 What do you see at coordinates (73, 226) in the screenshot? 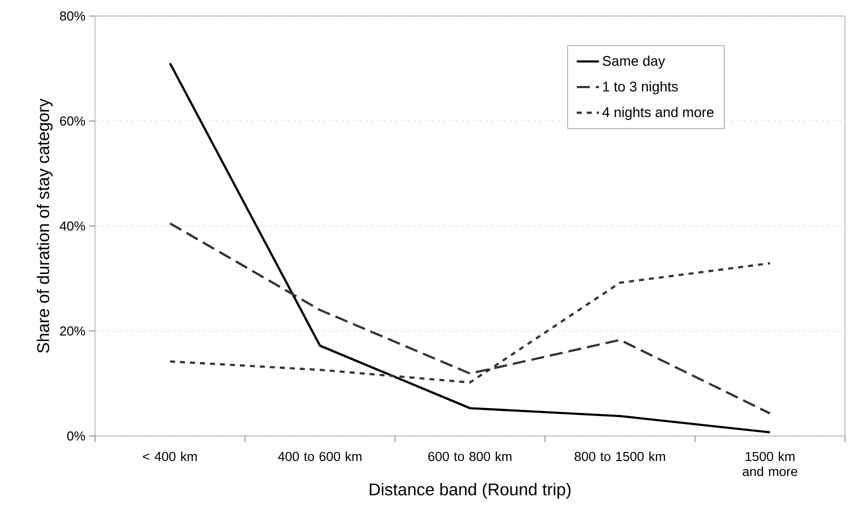
I see `y-tick-label: 40%` at bounding box center [73, 226].